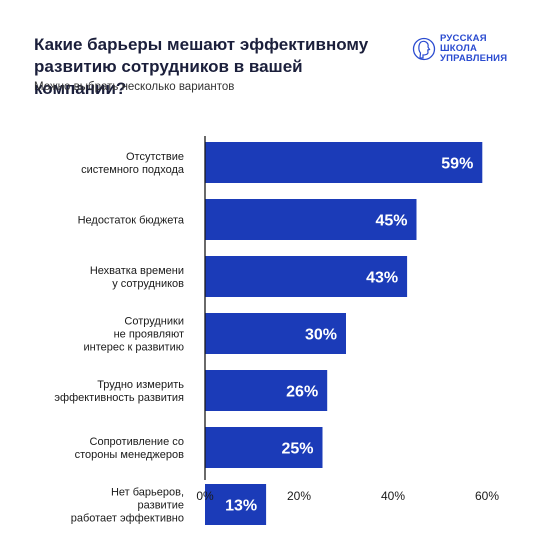  Describe the element at coordinates (457, 164) in the screenshot. I see `bar-value-label: 59%` at that location.